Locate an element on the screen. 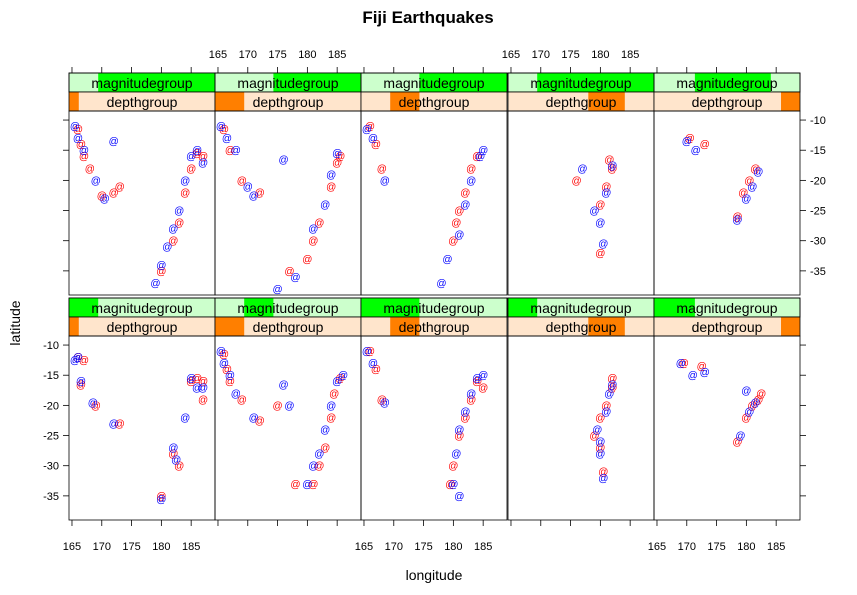  depth-strip is located at coordinates (288, 326).